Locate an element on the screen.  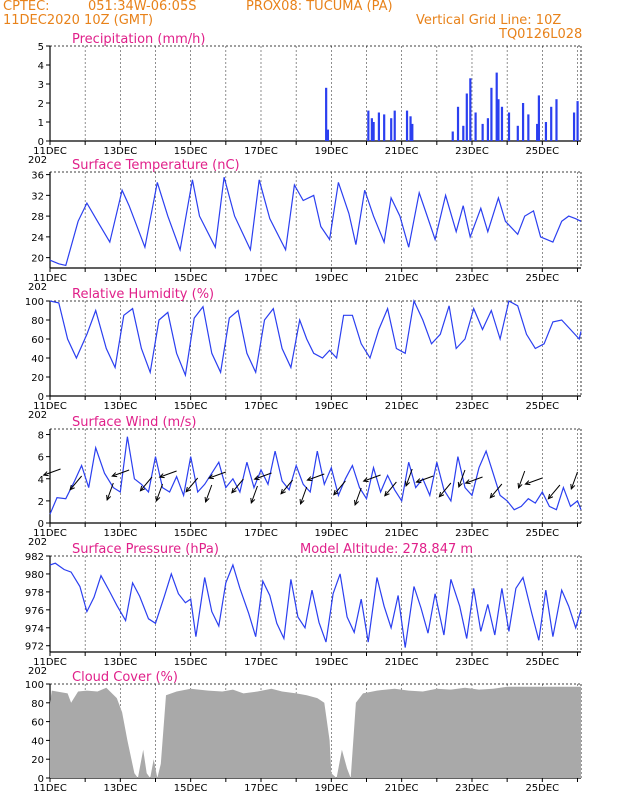
y-tick-label: 40 is located at coordinates (37, 741).